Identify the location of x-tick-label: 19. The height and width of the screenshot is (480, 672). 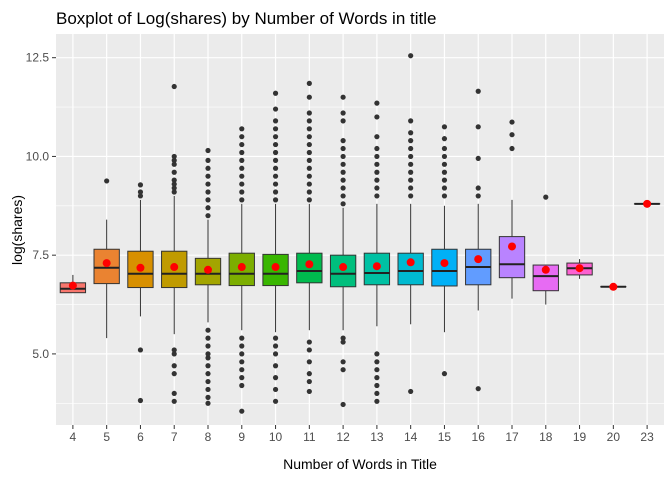
(580, 437).